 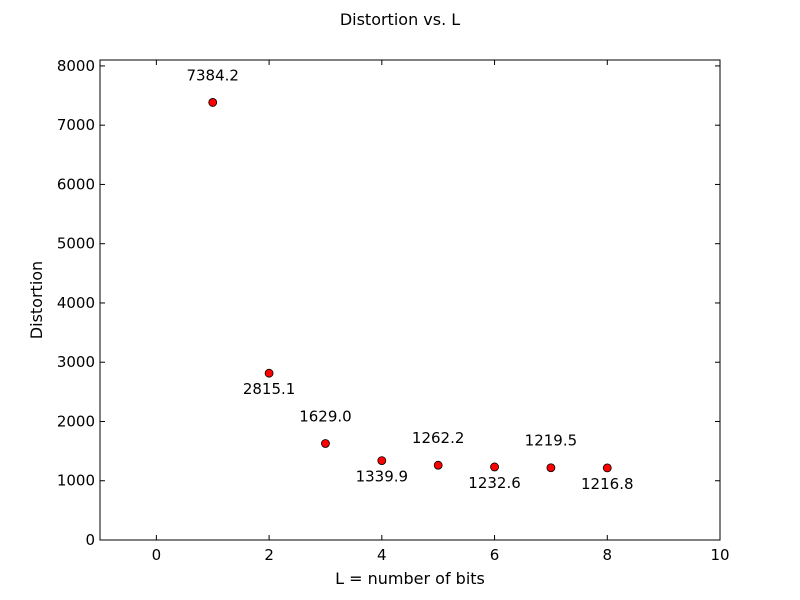 I want to click on x-tick-label: 6, so click(x=495, y=555).